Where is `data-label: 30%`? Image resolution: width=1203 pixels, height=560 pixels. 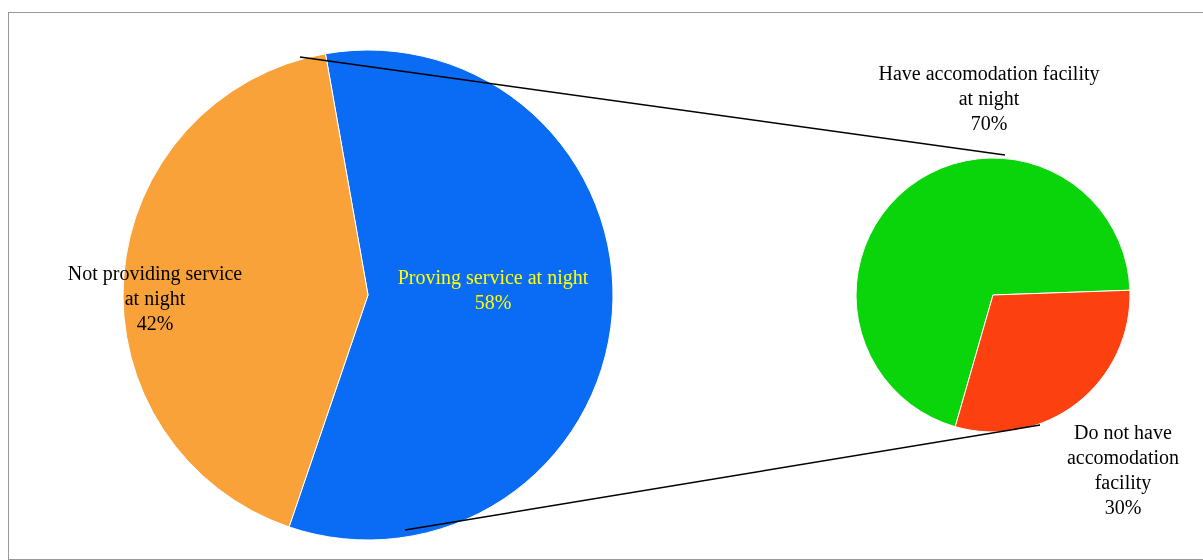 data-label: 30% is located at coordinates (1123, 507).